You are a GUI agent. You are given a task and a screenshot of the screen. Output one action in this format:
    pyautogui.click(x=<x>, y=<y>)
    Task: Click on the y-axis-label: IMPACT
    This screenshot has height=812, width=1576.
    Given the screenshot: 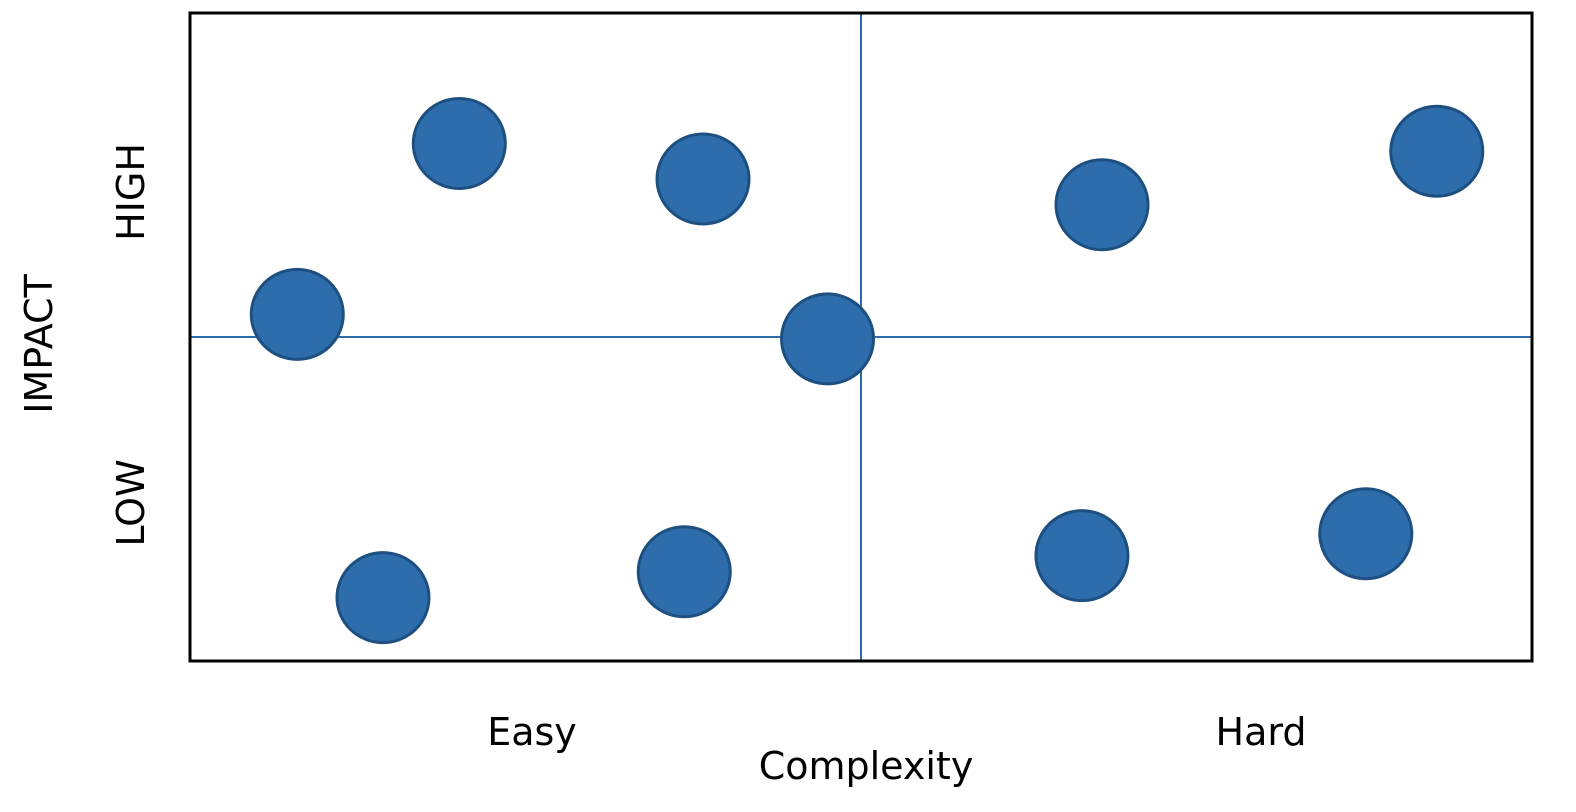 What is the action you would take?
    pyautogui.click(x=39, y=343)
    